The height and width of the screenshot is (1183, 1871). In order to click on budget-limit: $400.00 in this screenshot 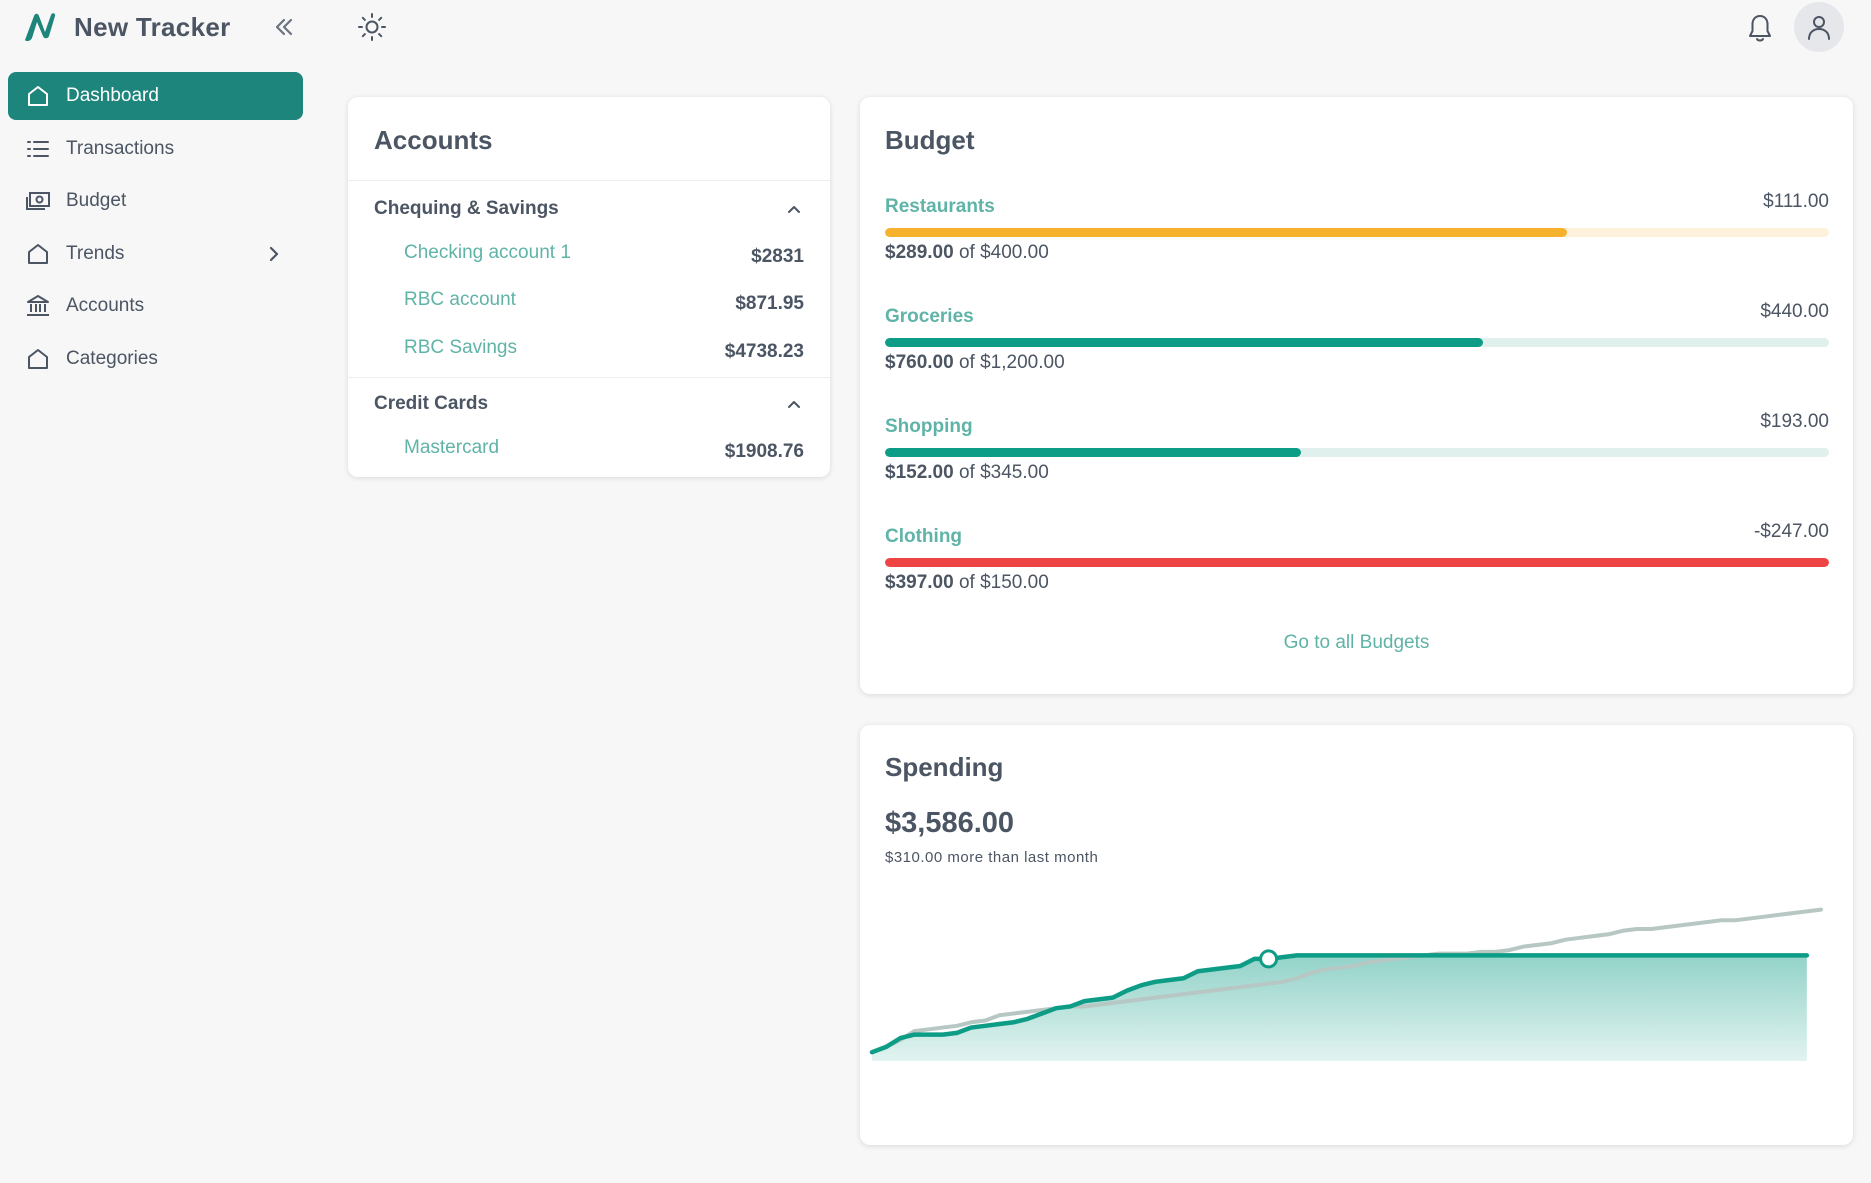, I will do `click(1014, 252)`.